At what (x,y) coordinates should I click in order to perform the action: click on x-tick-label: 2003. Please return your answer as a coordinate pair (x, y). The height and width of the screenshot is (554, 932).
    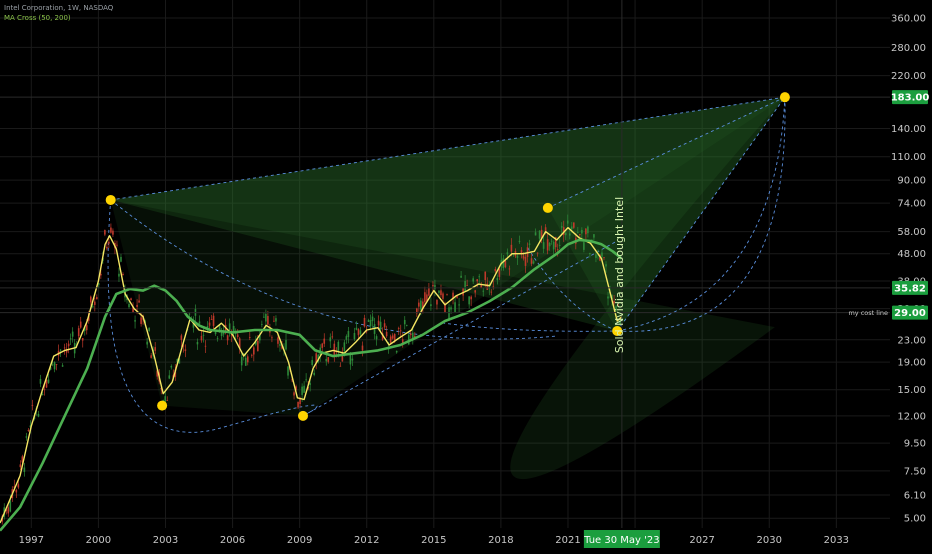
    Looking at the image, I should click on (165, 540).